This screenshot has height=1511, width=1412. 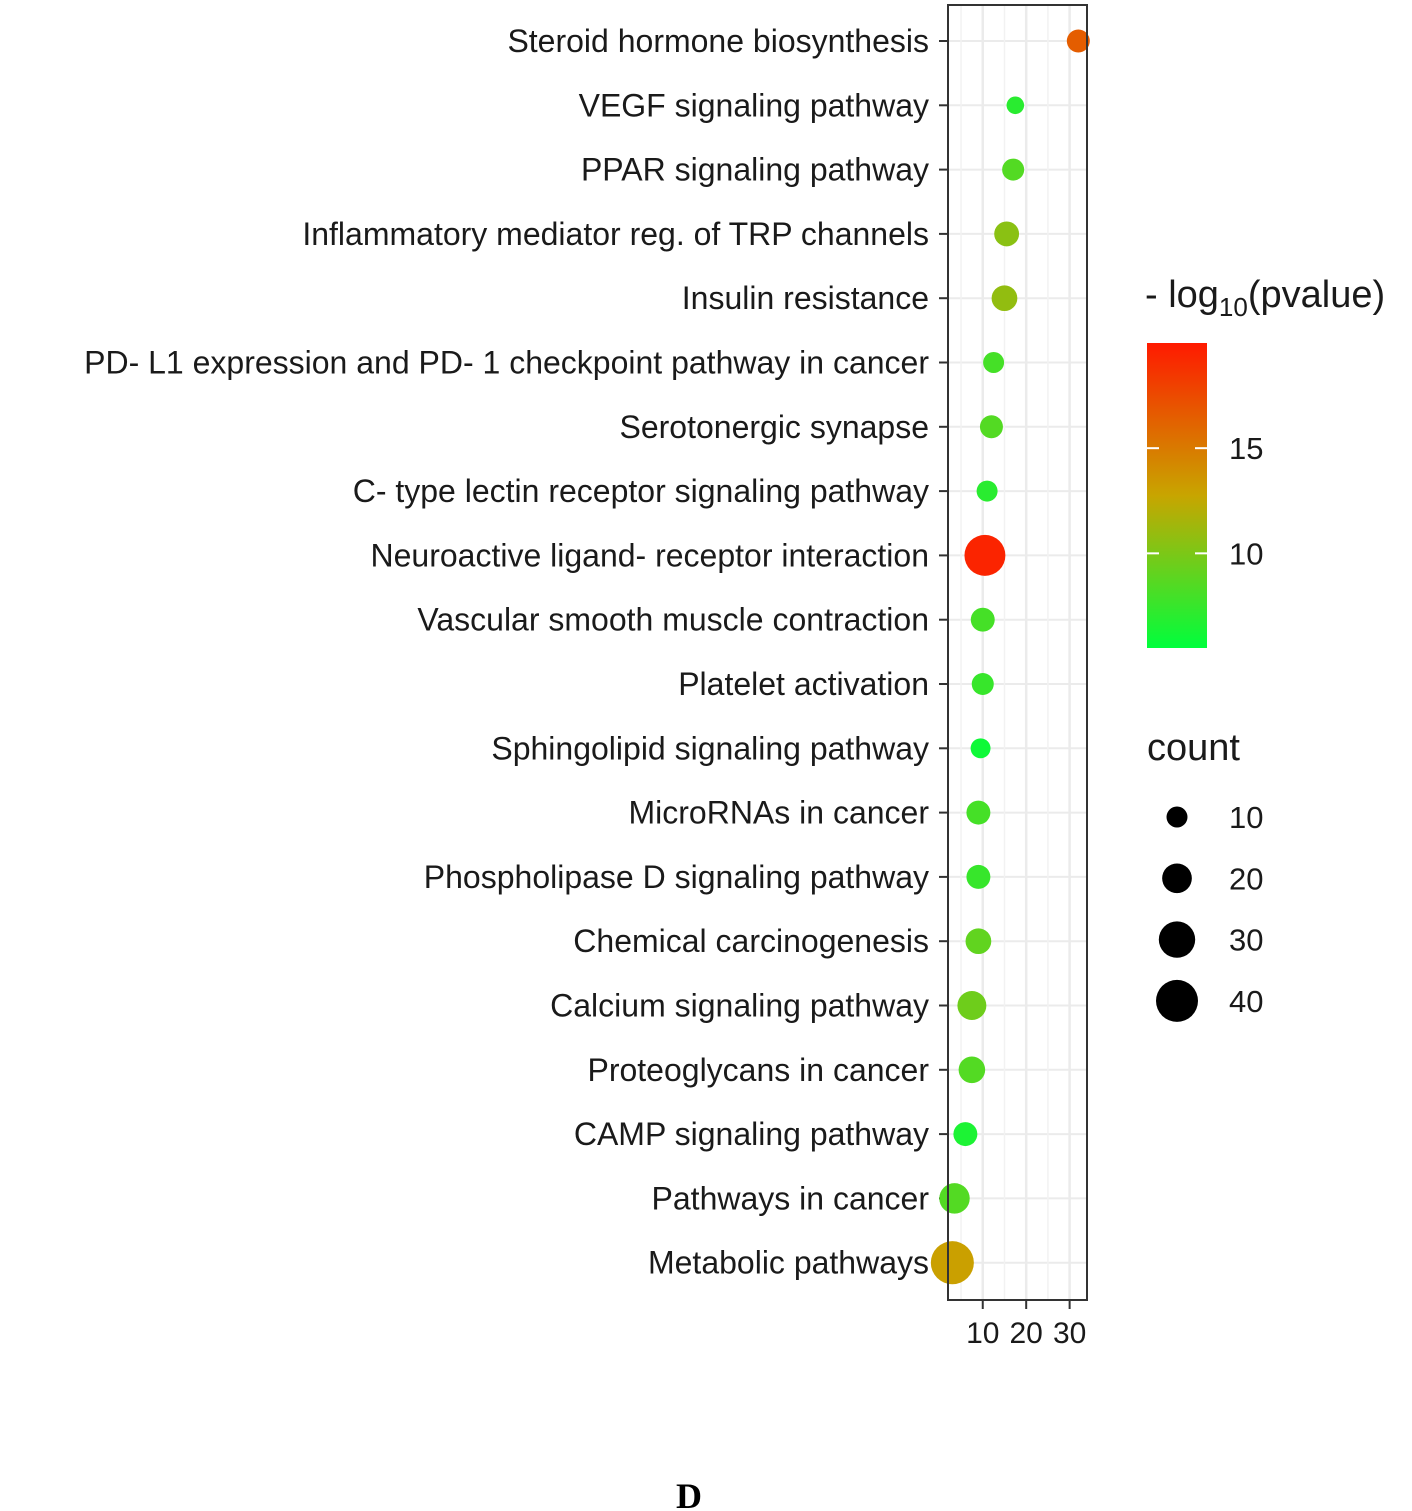 What do you see at coordinates (778, 813) in the screenshot?
I see `y-tick-label: MicroRNAs in cancer` at bounding box center [778, 813].